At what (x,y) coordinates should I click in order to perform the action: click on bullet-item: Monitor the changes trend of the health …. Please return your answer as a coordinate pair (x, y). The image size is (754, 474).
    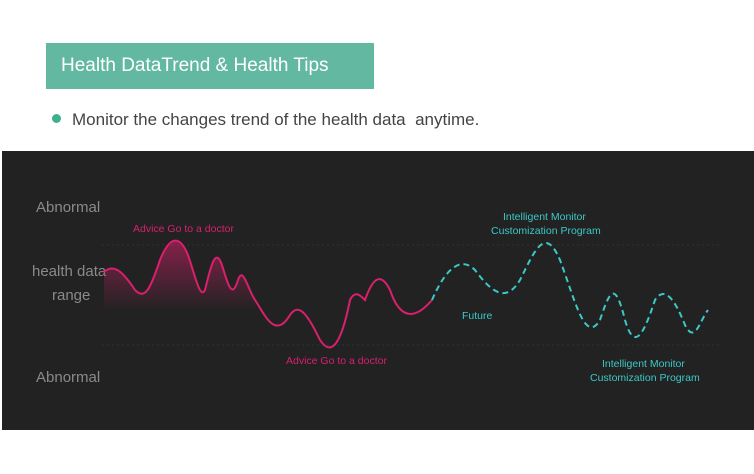
    Looking at the image, I should click on (265, 120).